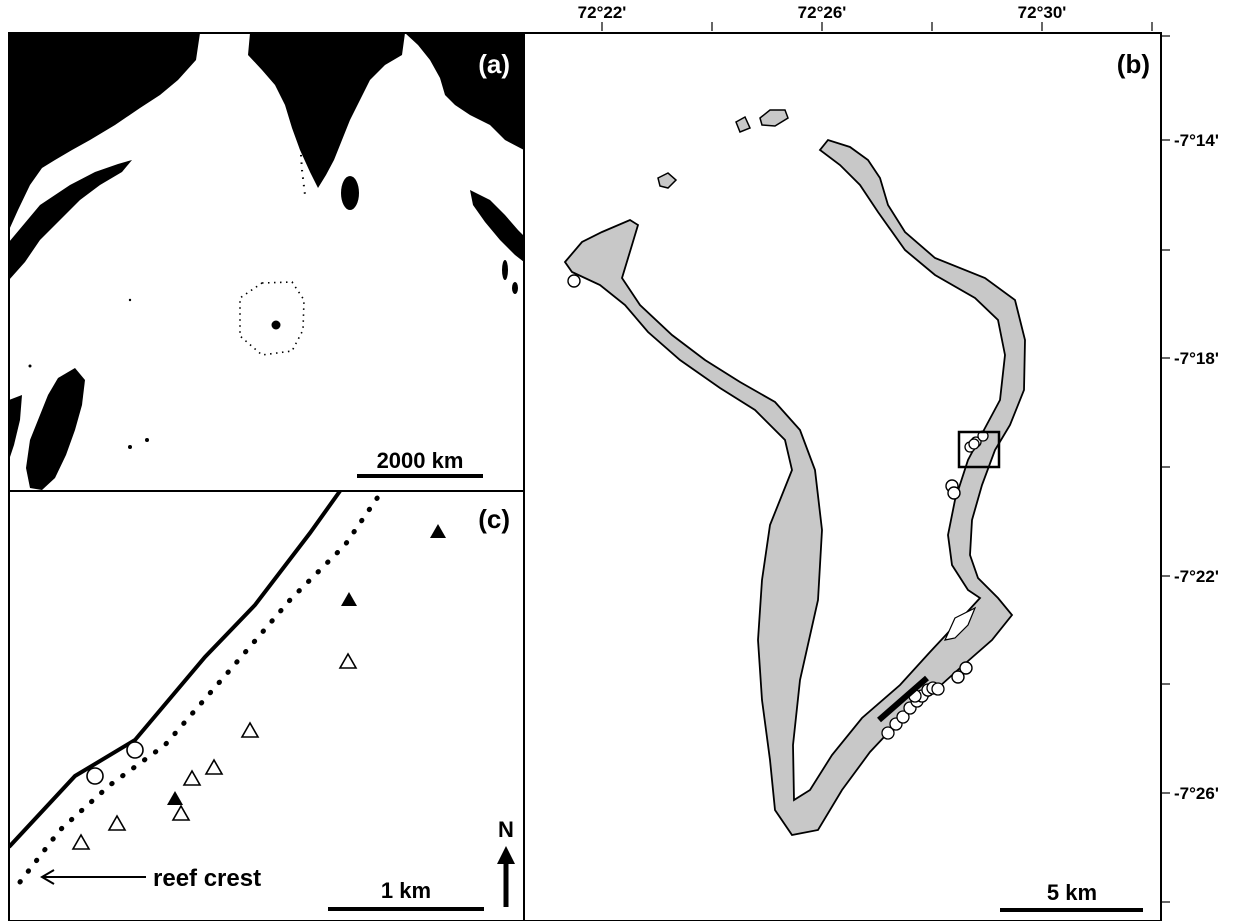 This screenshot has height=921, width=1241. I want to click on africa-horn-landmass, so click(70, 220).